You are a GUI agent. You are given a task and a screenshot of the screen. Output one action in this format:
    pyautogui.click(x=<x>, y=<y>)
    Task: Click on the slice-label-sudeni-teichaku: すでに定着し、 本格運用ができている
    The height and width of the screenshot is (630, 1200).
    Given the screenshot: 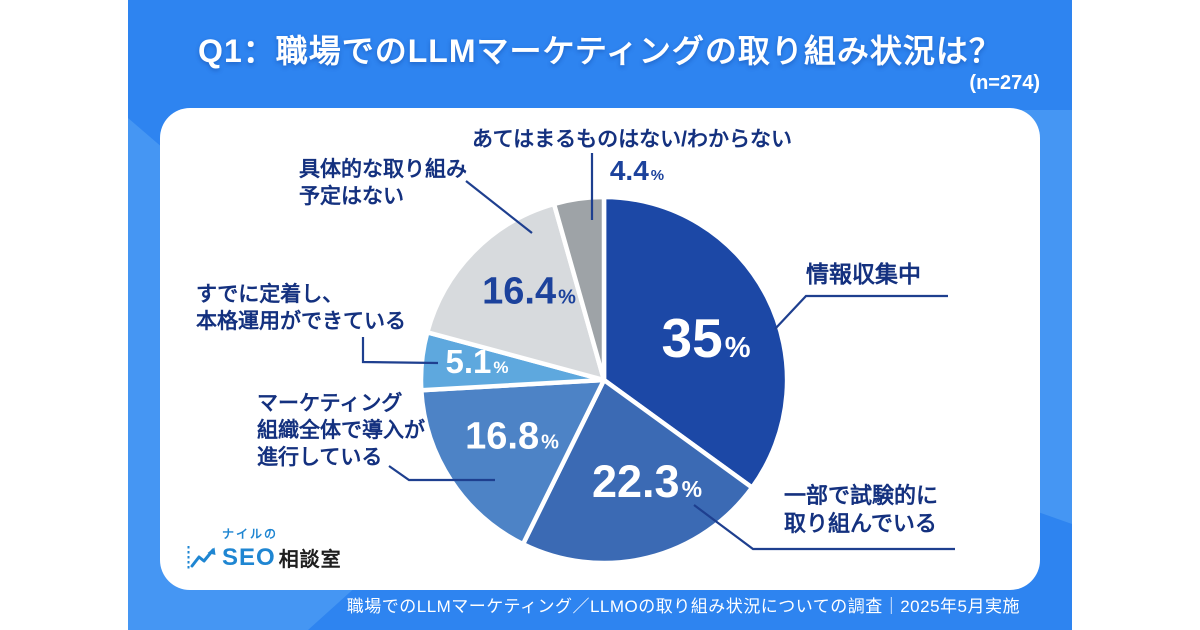 What is the action you would take?
    pyautogui.click(x=301, y=308)
    